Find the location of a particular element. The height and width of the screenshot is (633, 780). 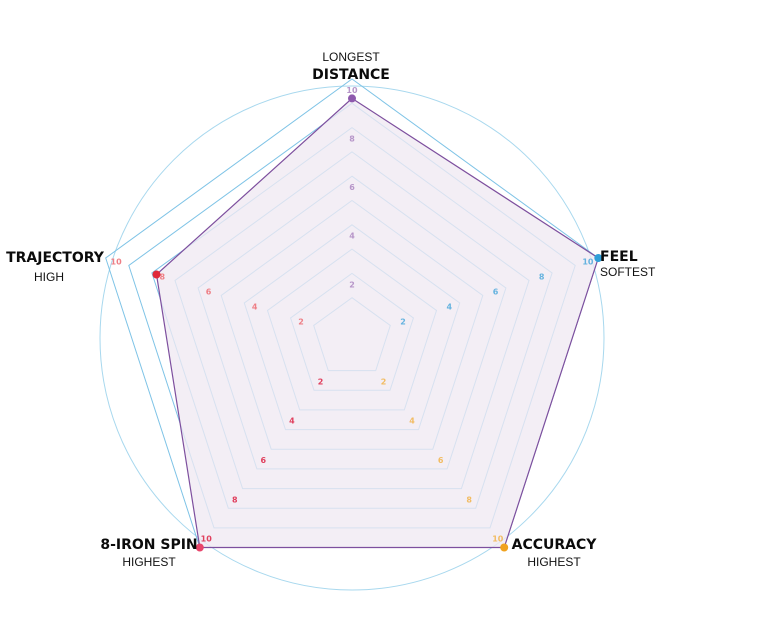

axis-sublabel-distance: LONGEST is located at coordinates (351, 57).